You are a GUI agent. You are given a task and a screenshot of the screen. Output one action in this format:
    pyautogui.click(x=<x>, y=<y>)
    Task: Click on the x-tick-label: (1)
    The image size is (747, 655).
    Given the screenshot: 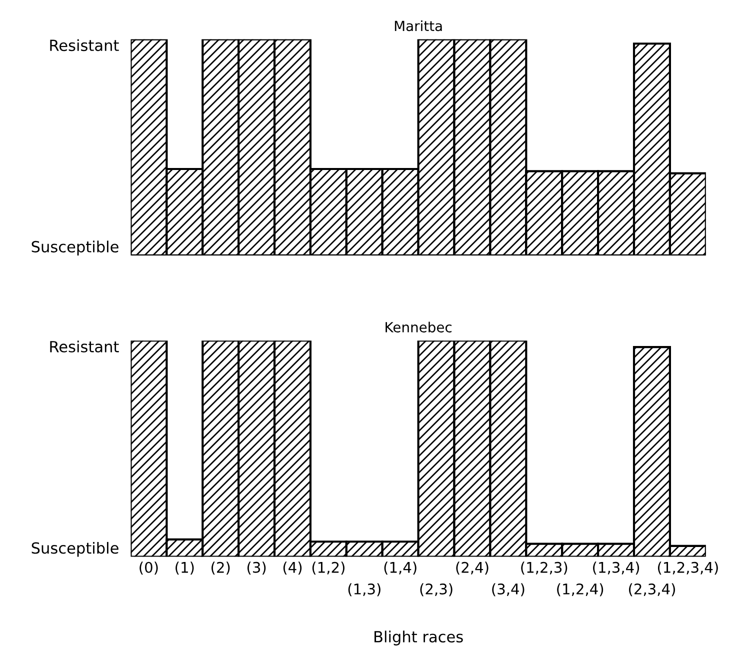 What is the action you would take?
    pyautogui.click(x=185, y=568)
    